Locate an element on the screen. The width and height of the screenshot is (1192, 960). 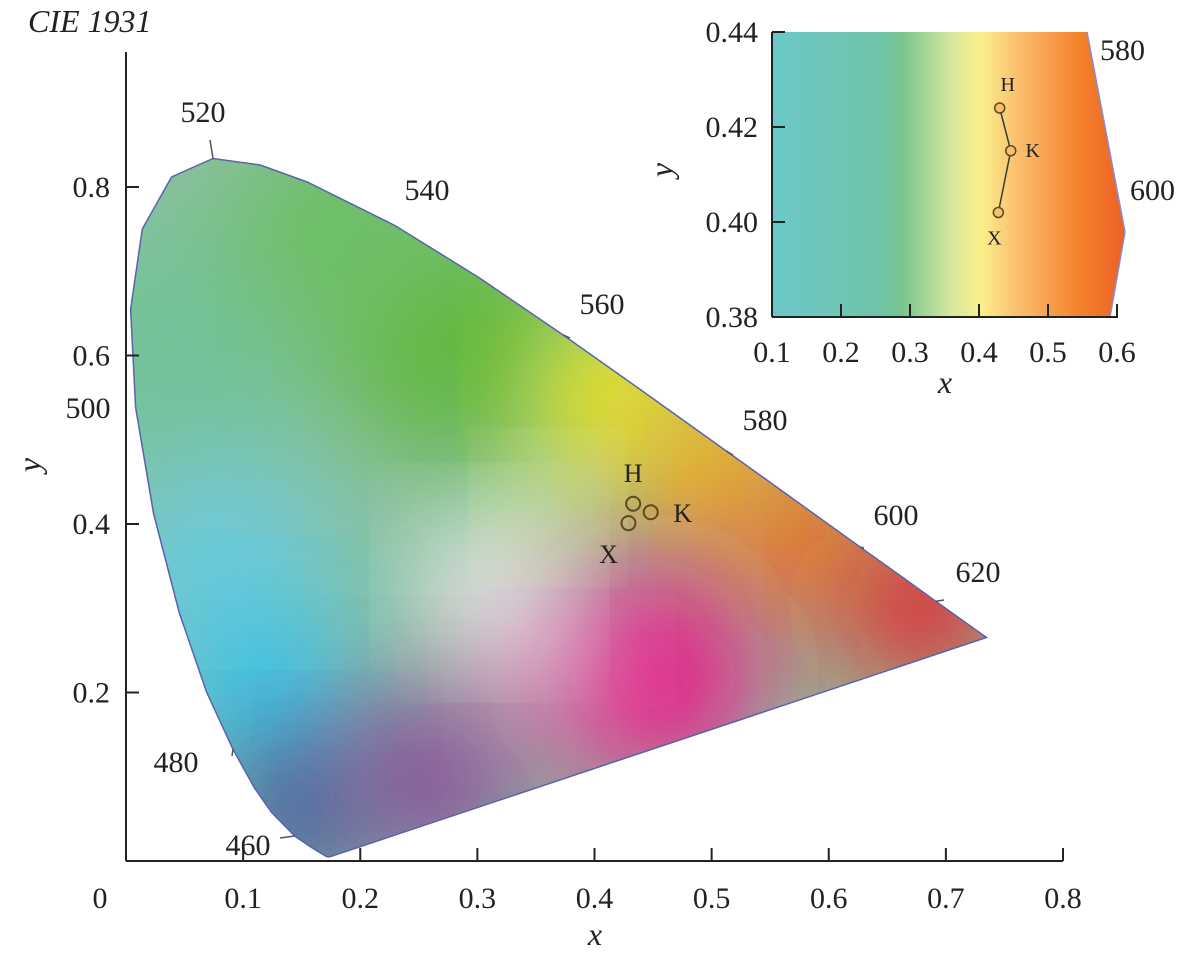
wavelength-label: 540 is located at coordinates (427, 190).